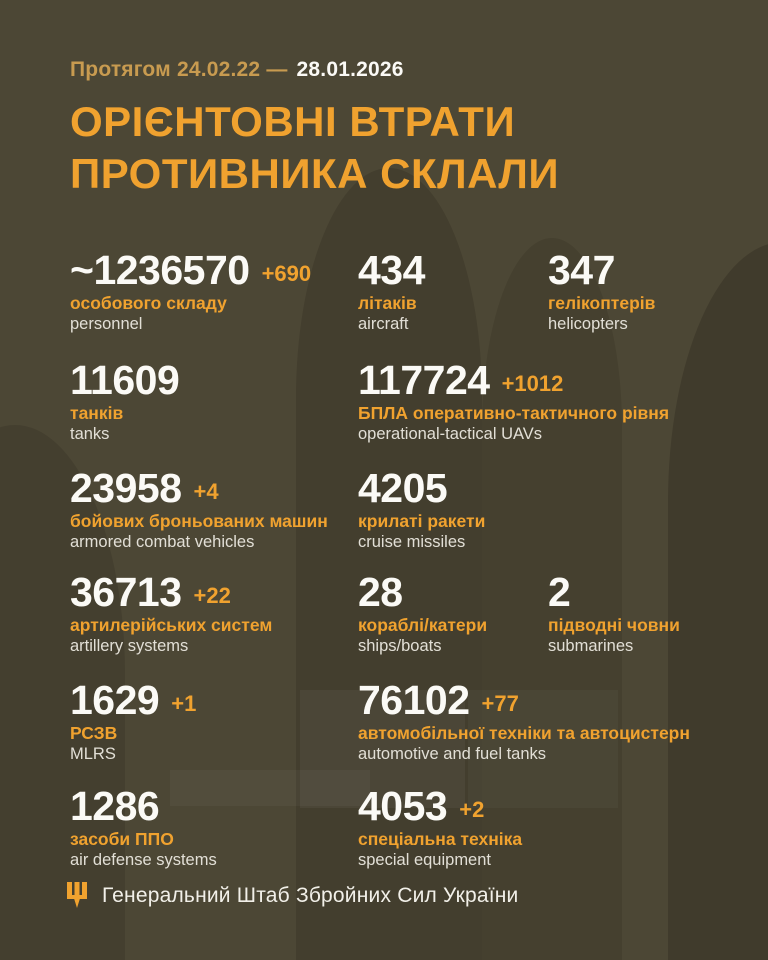 The image size is (768, 960). I want to click on stat-value: 1286, so click(115, 806).